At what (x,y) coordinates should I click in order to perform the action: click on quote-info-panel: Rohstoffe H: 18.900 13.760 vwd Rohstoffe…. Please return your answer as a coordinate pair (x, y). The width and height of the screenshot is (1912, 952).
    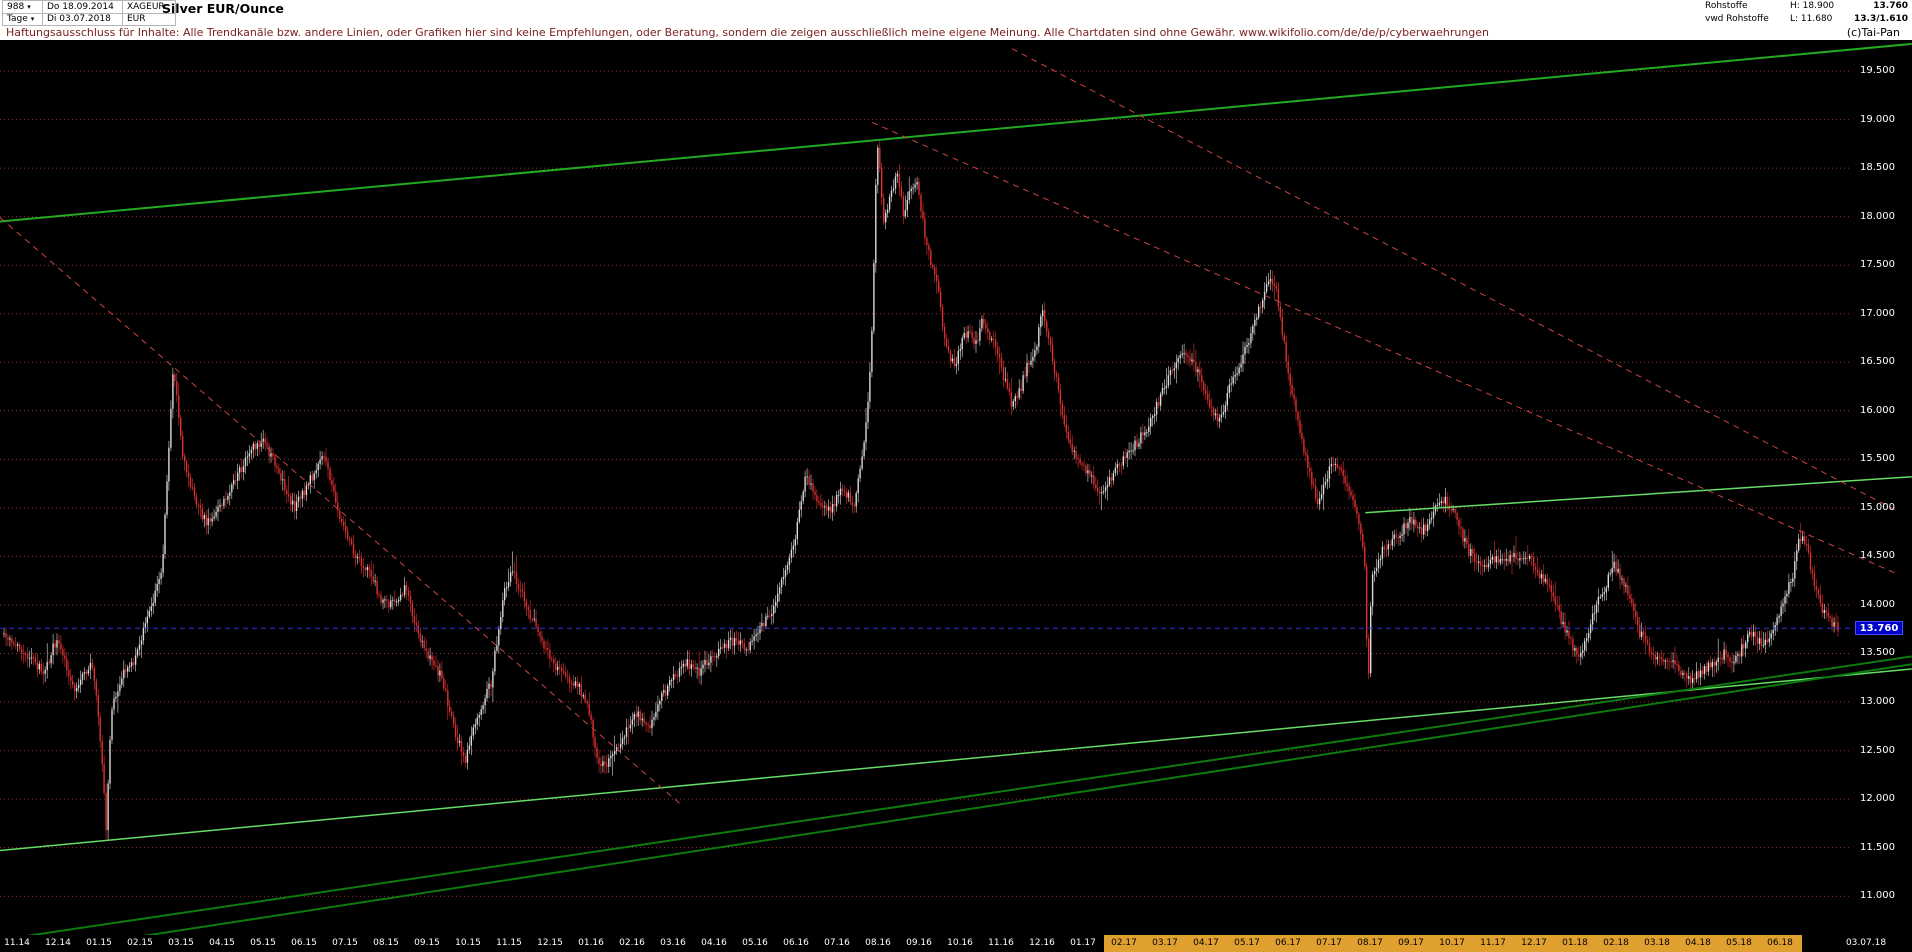
    Looking at the image, I should click on (1806, 13).